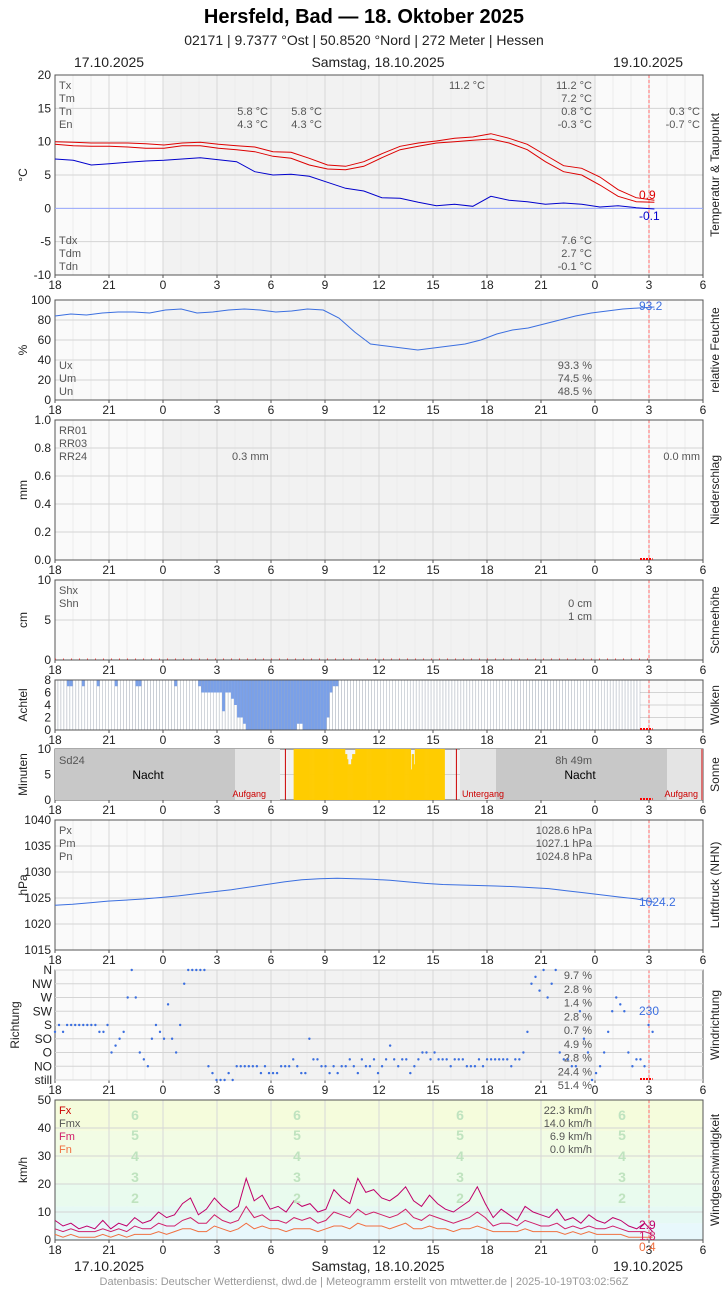 The width and height of the screenshot is (728, 1290). I want to click on x-tick-label: 12, so click(379, 670).